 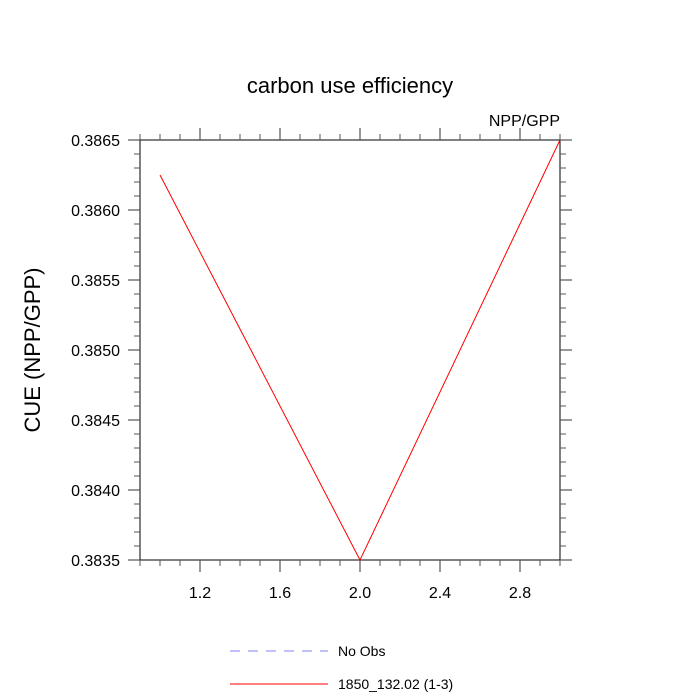 What do you see at coordinates (341, 667) in the screenshot?
I see `legend: No Obs 1850_132.02 (1-3)` at bounding box center [341, 667].